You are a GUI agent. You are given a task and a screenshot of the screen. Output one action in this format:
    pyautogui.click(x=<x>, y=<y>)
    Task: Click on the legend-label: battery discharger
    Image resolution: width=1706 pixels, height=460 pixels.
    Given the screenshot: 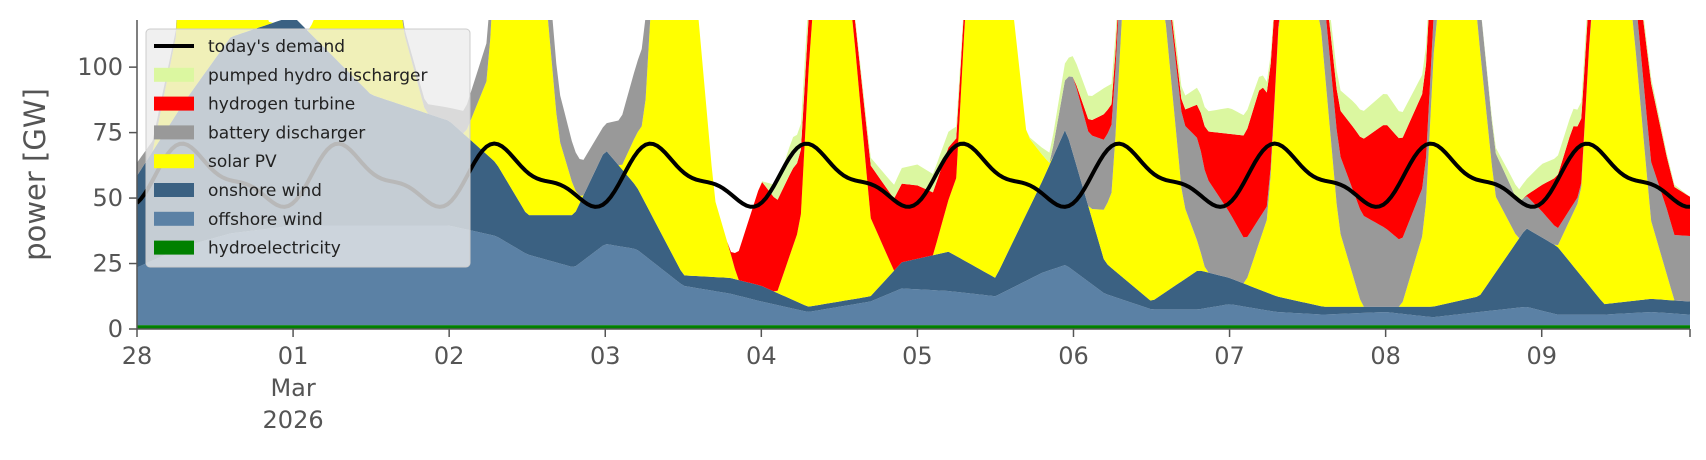 What is the action you would take?
    pyautogui.click(x=286, y=133)
    